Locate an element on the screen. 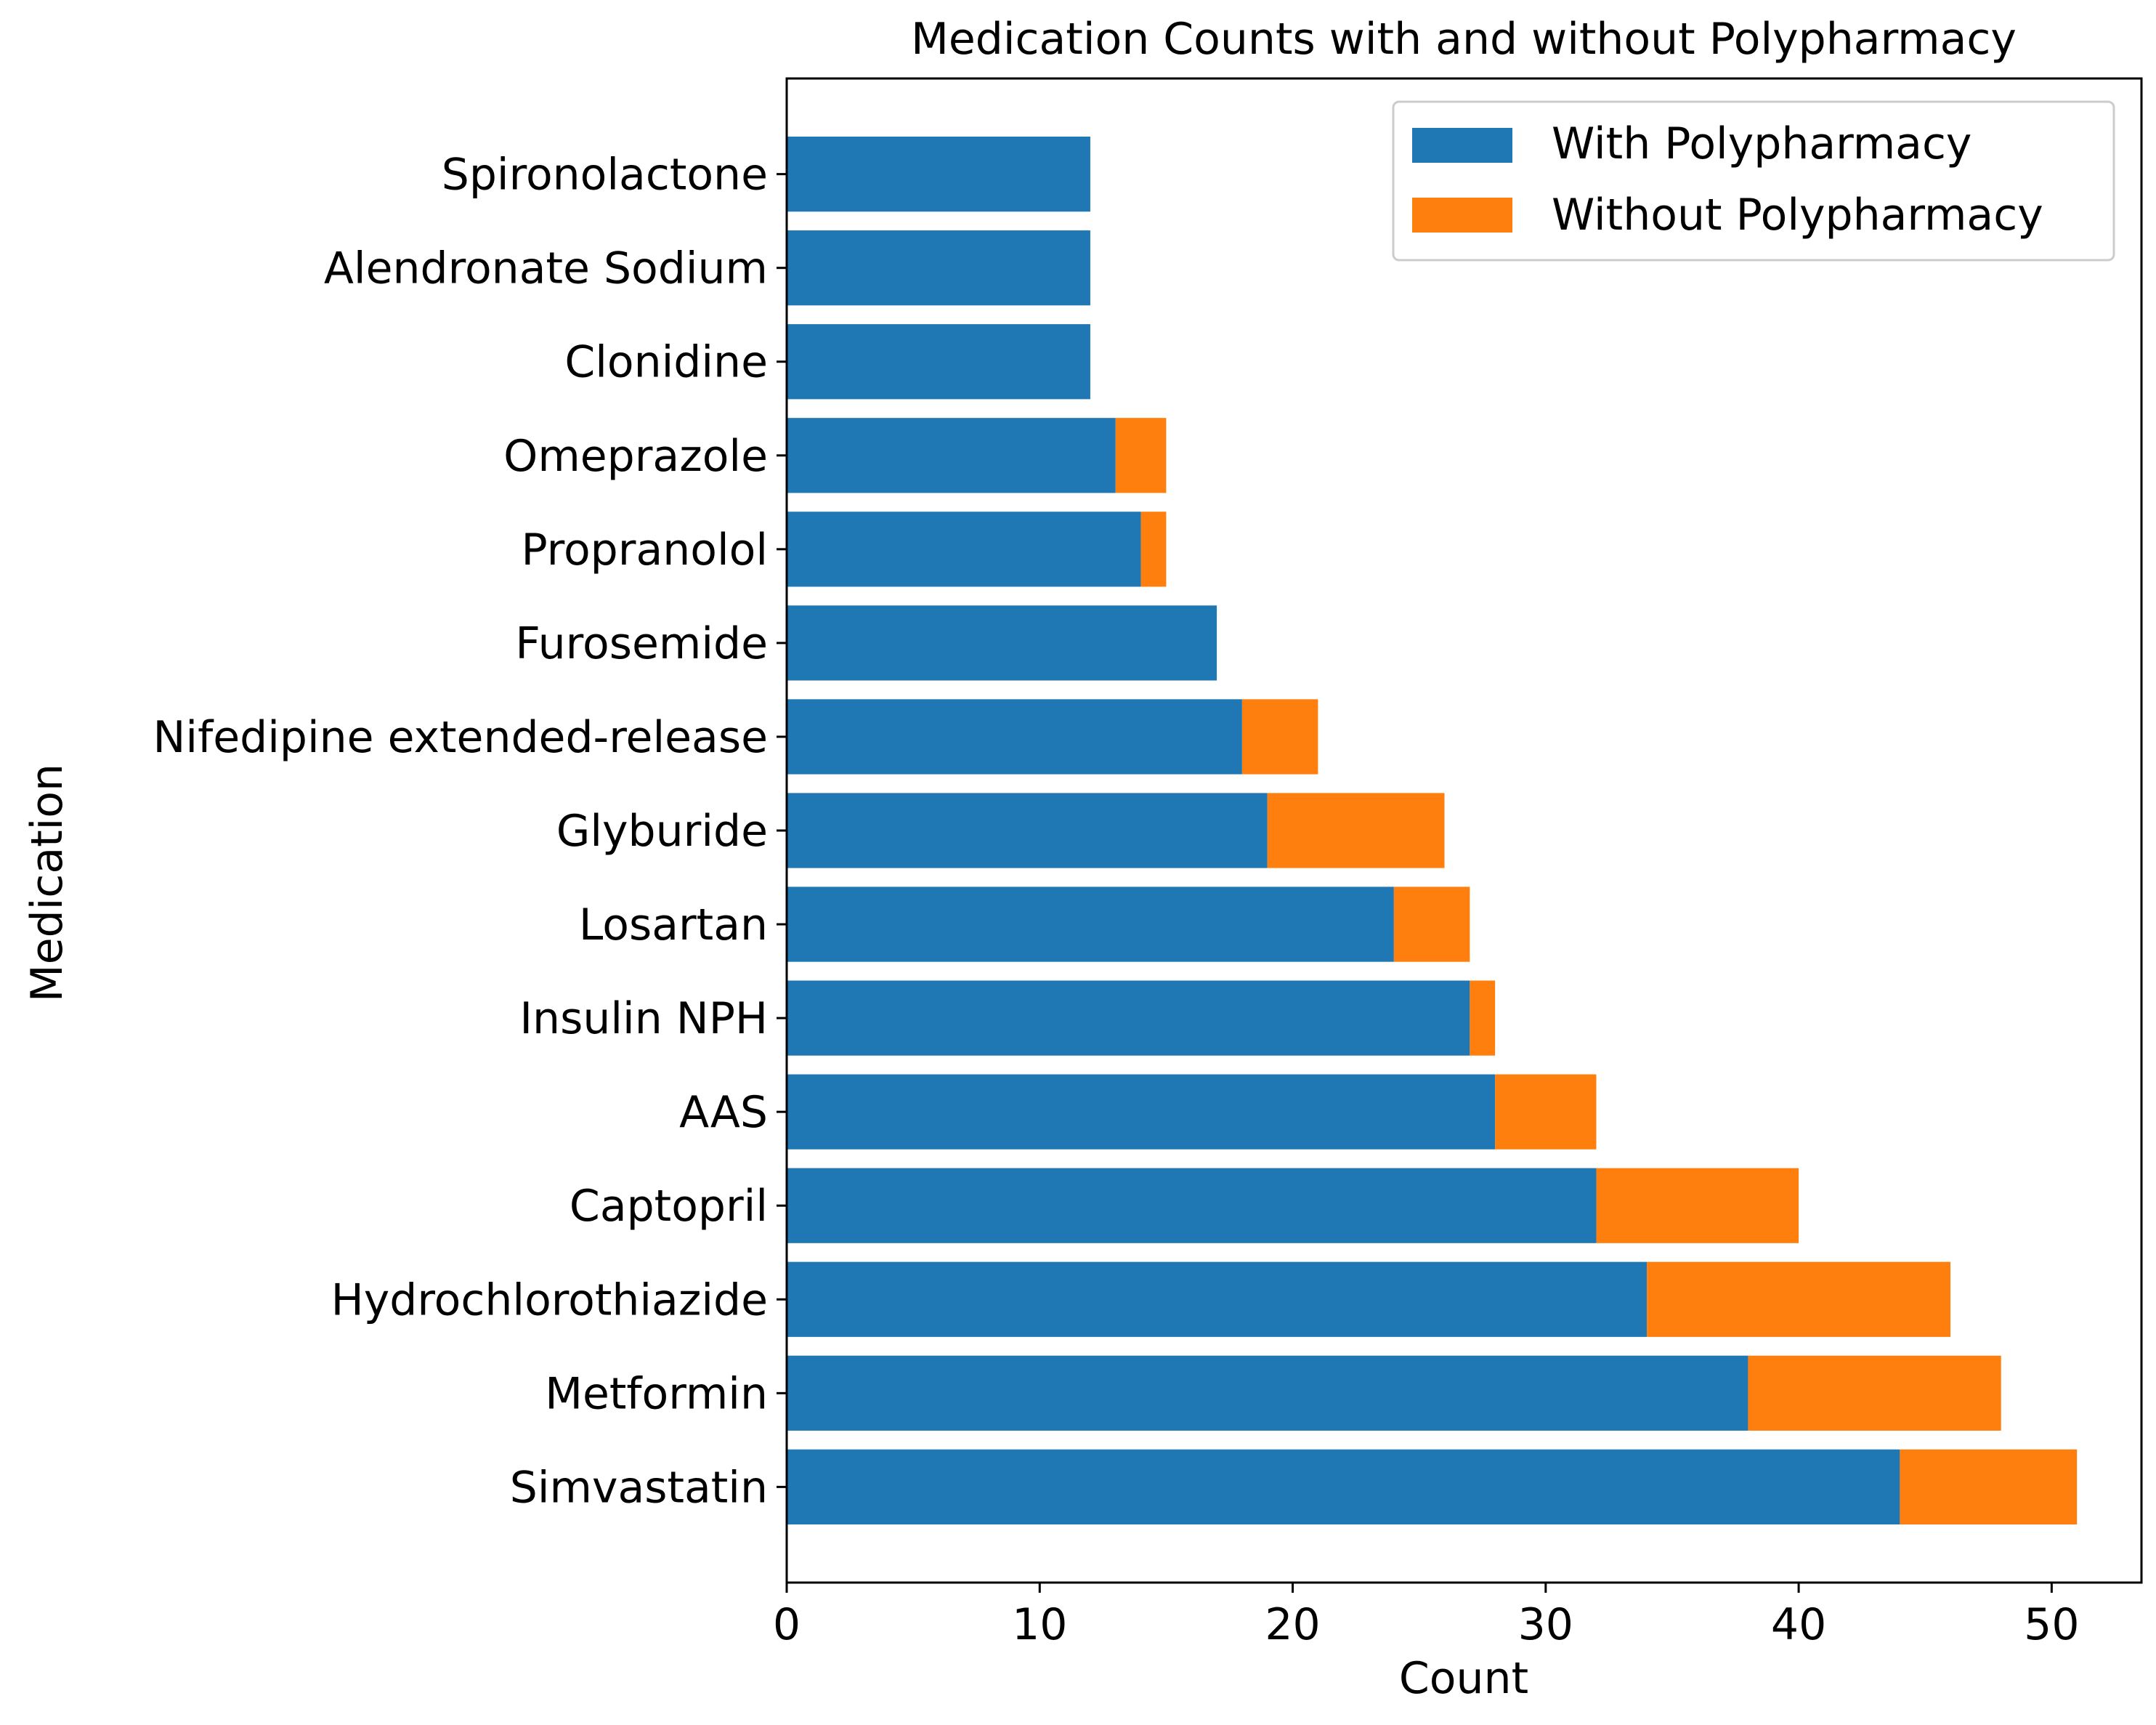 The width and height of the screenshot is (2156, 1725). bar-captopril-with-polypharmacy is located at coordinates (1192, 1205).